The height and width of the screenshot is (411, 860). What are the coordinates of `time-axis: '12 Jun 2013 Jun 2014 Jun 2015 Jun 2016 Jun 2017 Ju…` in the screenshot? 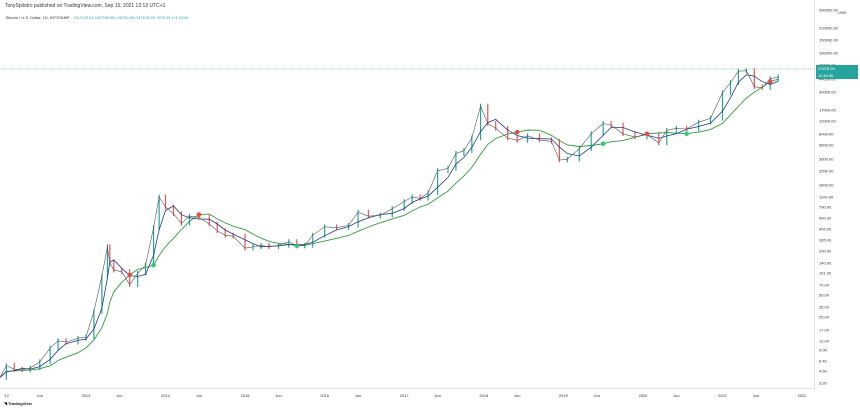 It's located at (407, 394).